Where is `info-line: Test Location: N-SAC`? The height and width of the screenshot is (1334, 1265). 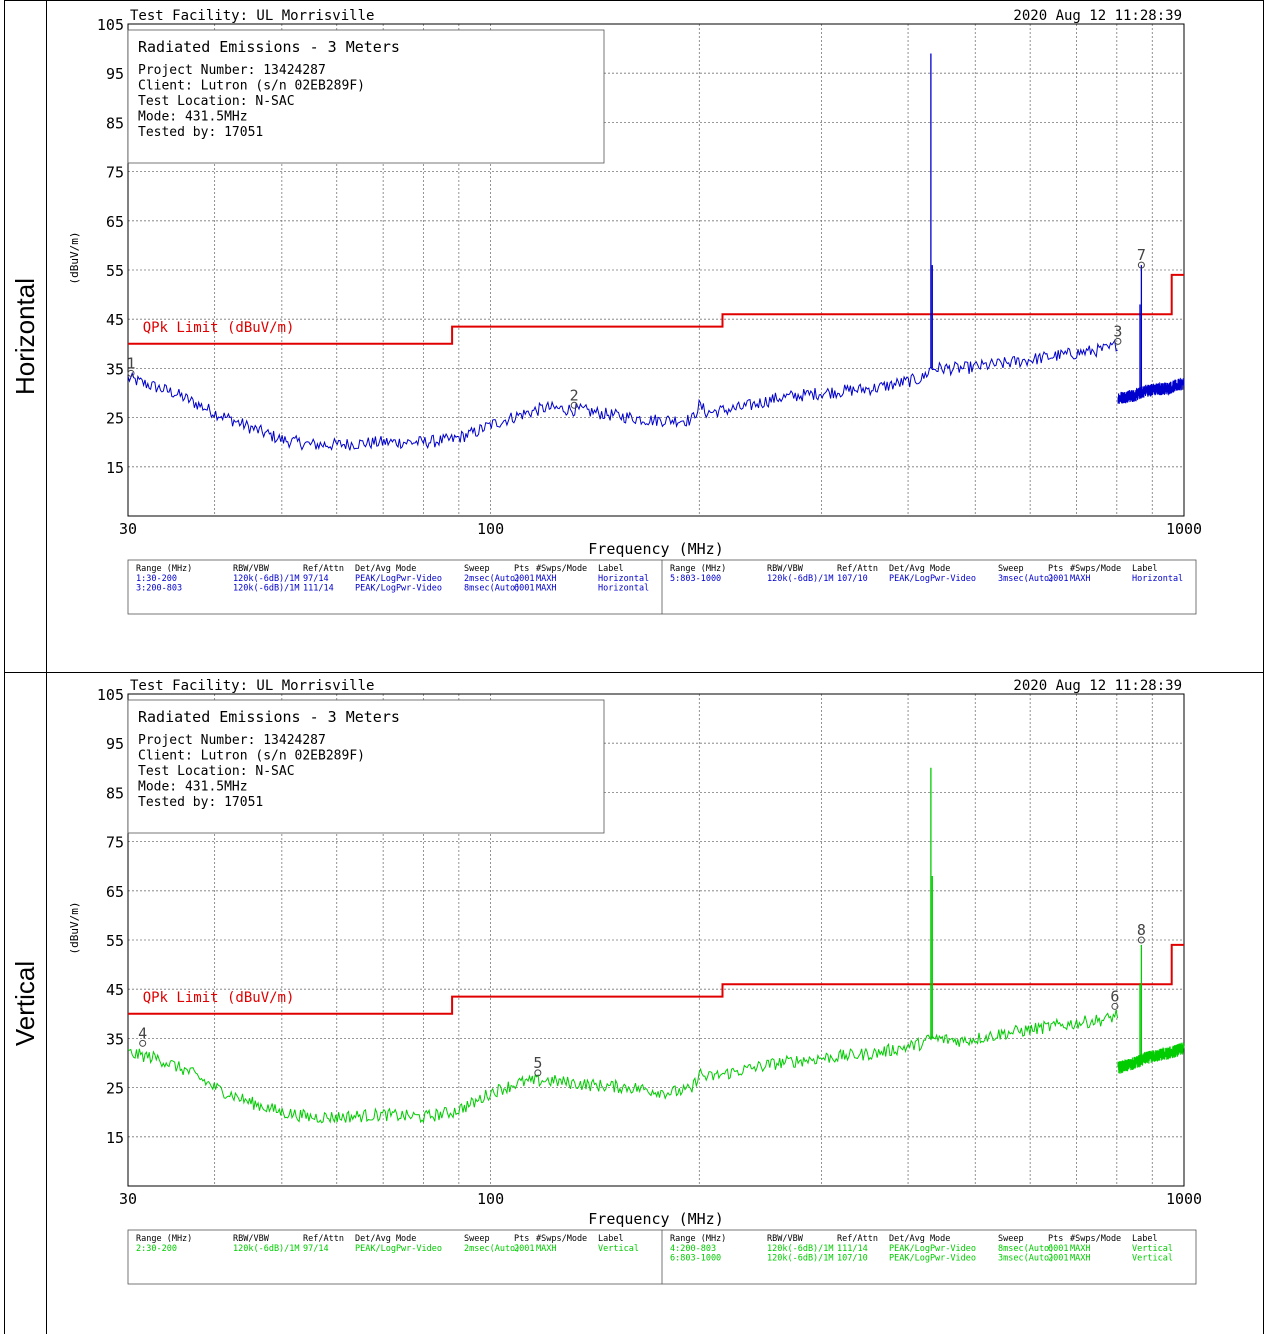
info-line: Test Location: N-SAC is located at coordinates (216, 101).